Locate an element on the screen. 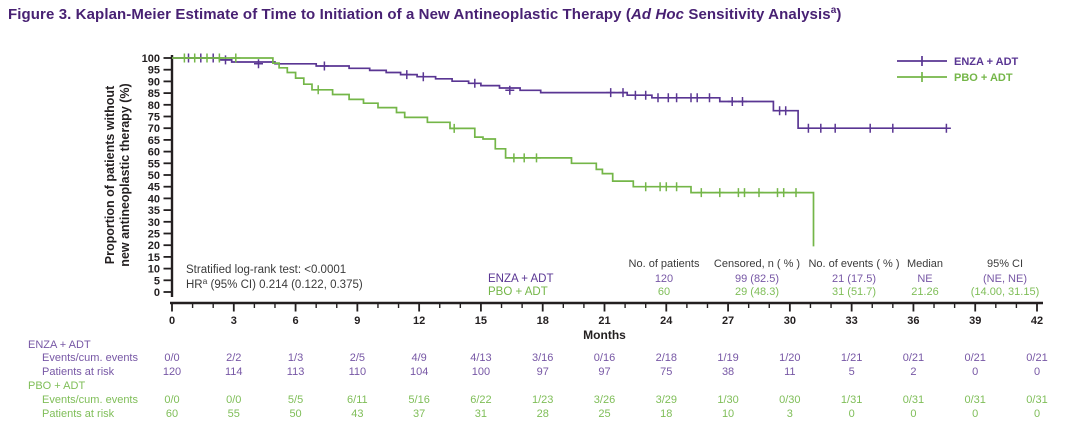  risk-cell: 3/16 is located at coordinates (542, 358).